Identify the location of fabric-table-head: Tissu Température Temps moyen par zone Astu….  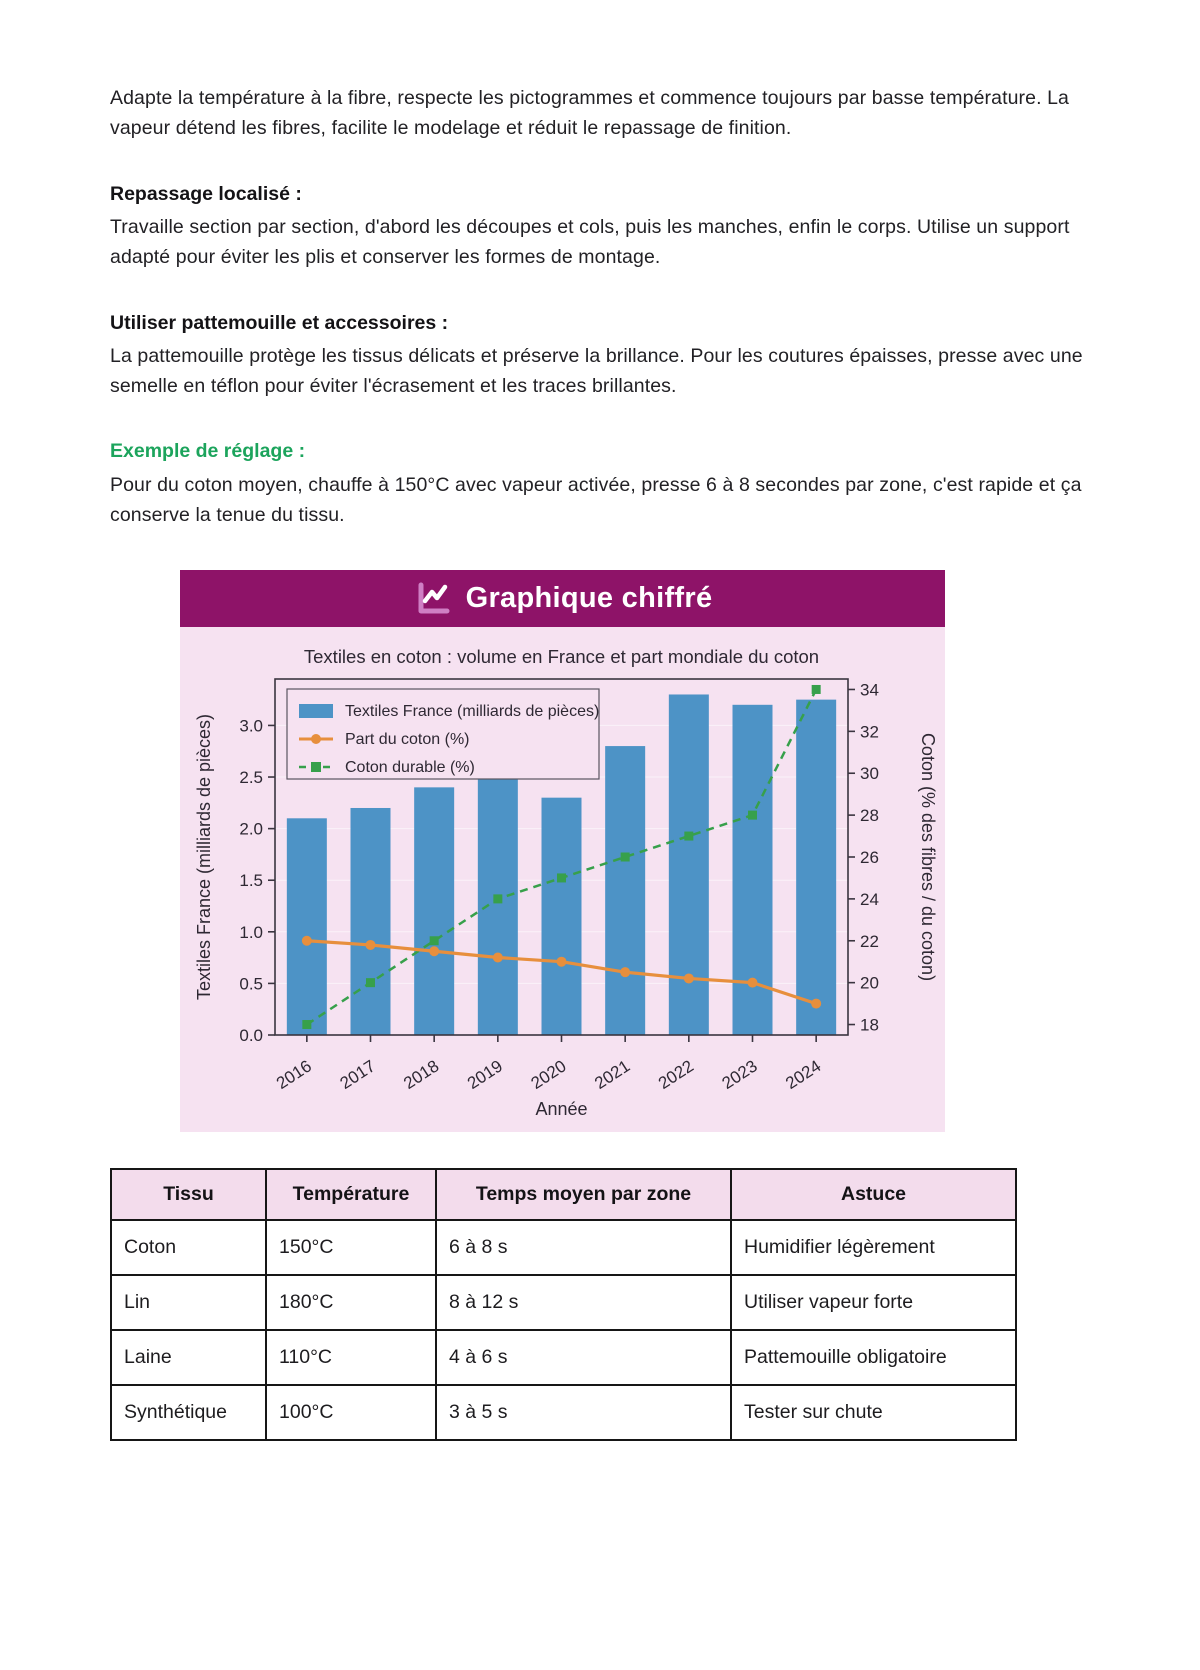
(563, 1195).